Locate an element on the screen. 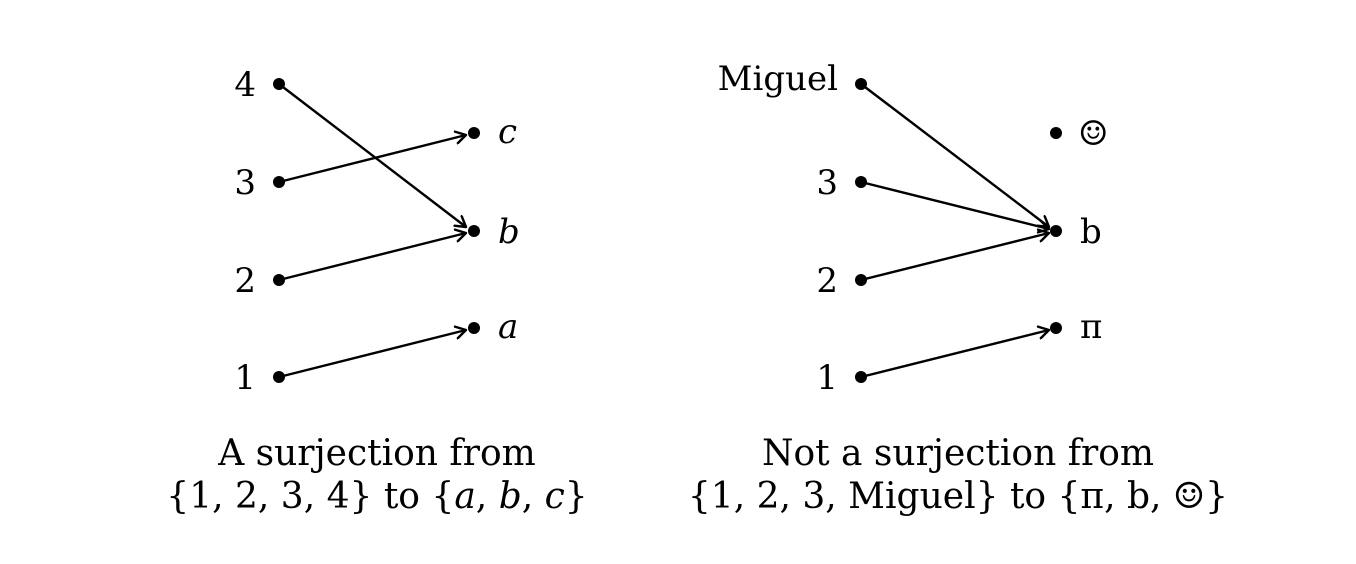  right-codomain-dot-pi is located at coordinates (1056, 328).